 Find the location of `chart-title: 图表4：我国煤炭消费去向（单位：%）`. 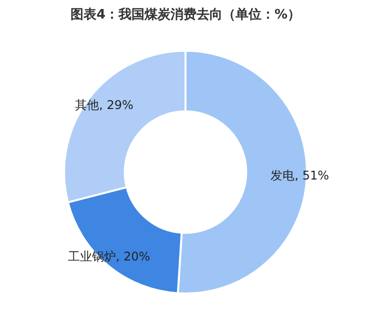

chart-title: 图表4：我国煤炭消费去向（单位：%） is located at coordinates (185, 14).